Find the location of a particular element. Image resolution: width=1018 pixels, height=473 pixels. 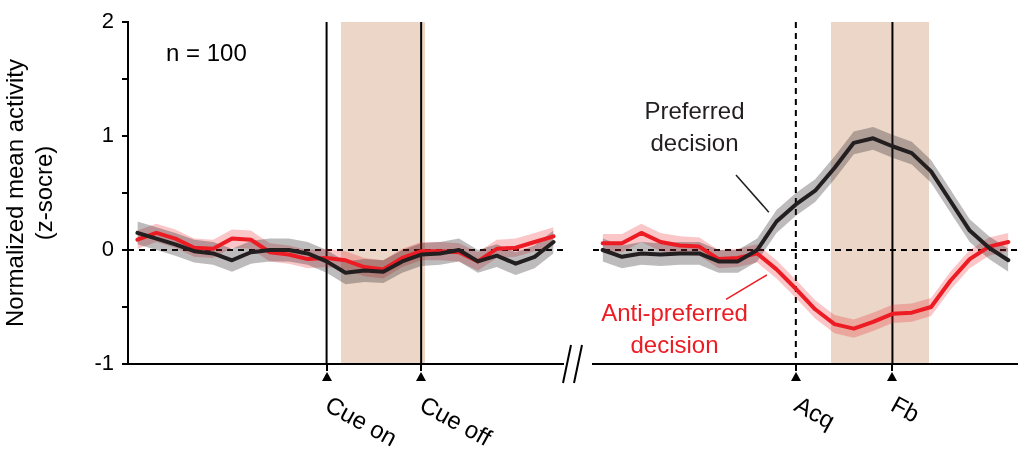

x-tick-label: Fb is located at coordinates (905, 409).